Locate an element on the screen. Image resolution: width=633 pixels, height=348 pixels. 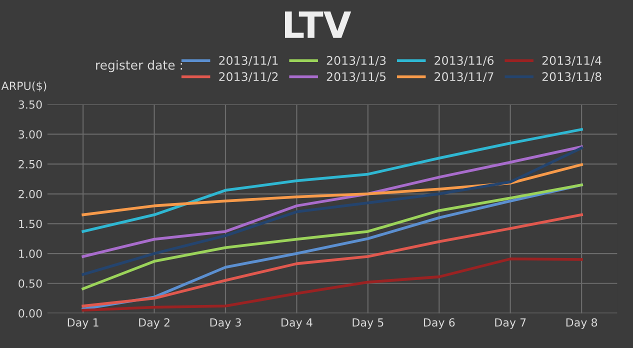
legend-label: 2013/11/6 is located at coordinates (464, 61).